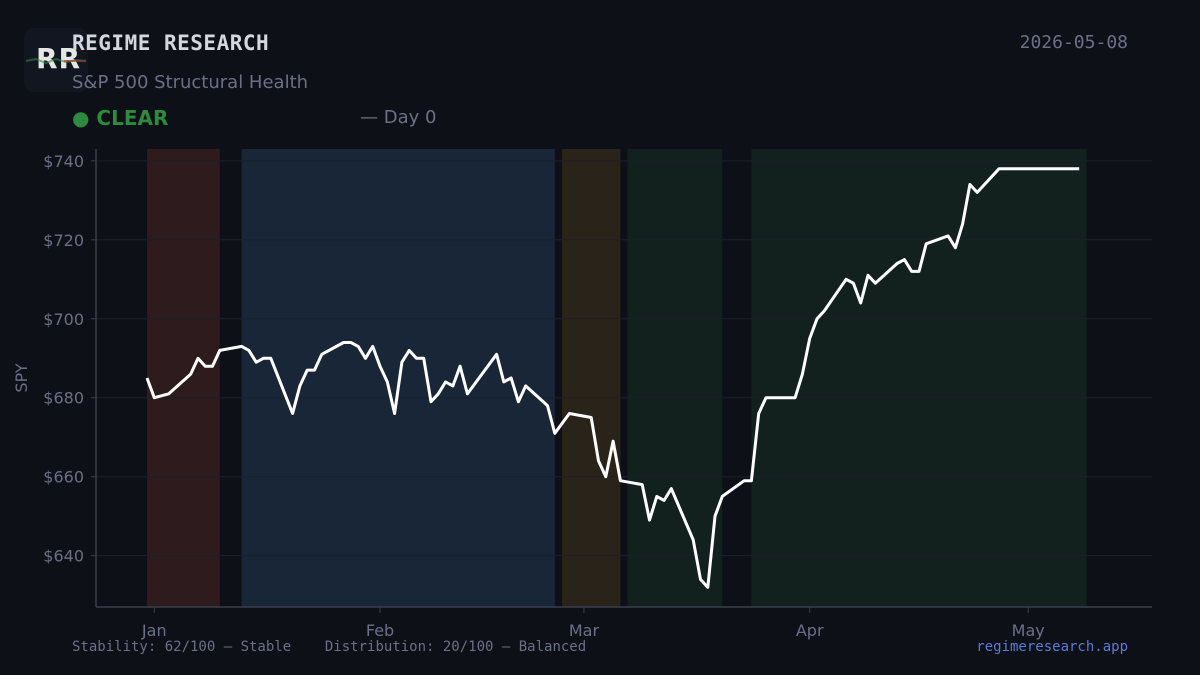  Describe the element at coordinates (63, 398) in the screenshot. I see `y-tick-label: $680` at that location.